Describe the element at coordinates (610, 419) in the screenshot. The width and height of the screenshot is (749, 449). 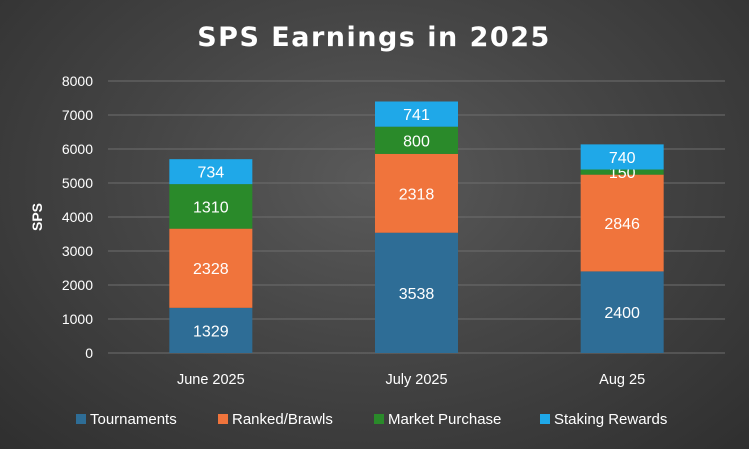
I see `legend-label: Staking Rewards` at that location.